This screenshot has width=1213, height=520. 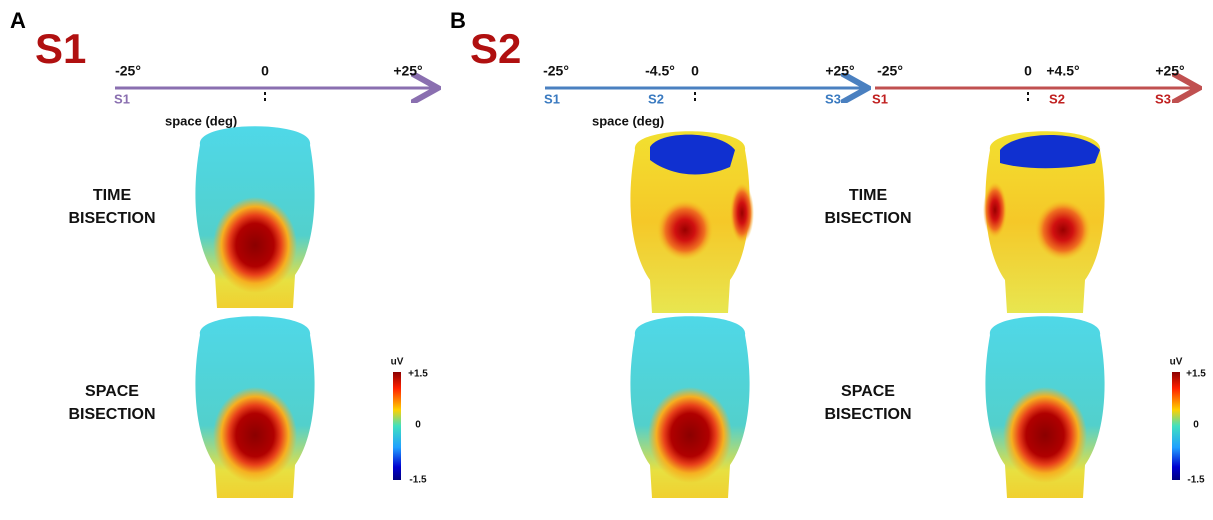 What do you see at coordinates (60, 48) in the screenshot?
I see `panel-title: S1` at bounding box center [60, 48].